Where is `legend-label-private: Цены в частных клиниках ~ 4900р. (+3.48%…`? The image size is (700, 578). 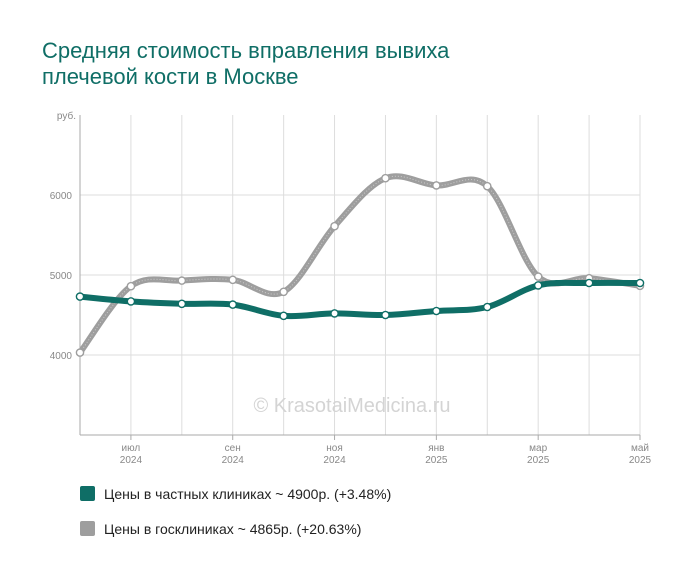 legend-label-private: Цены в частных клиниках ~ 4900р. (+3.48%… is located at coordinates (248, 494).